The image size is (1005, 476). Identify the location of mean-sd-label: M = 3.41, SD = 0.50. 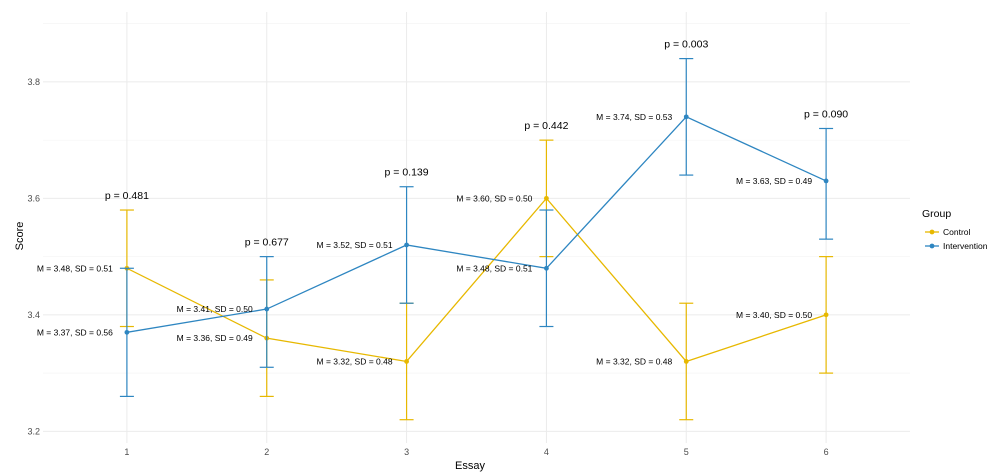
(215, 309).